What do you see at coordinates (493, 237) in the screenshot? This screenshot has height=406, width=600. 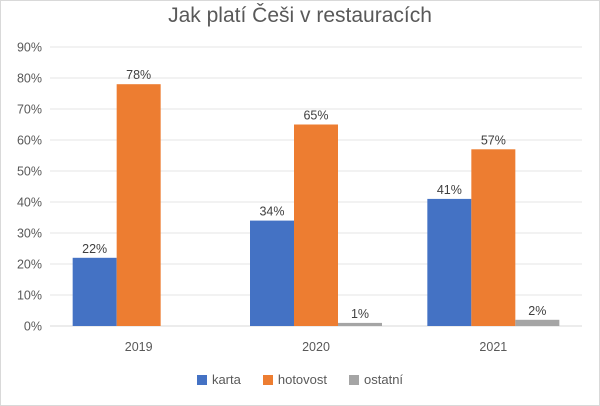 I see `bar-hotovost-2021` at bounding box center [493, 237].